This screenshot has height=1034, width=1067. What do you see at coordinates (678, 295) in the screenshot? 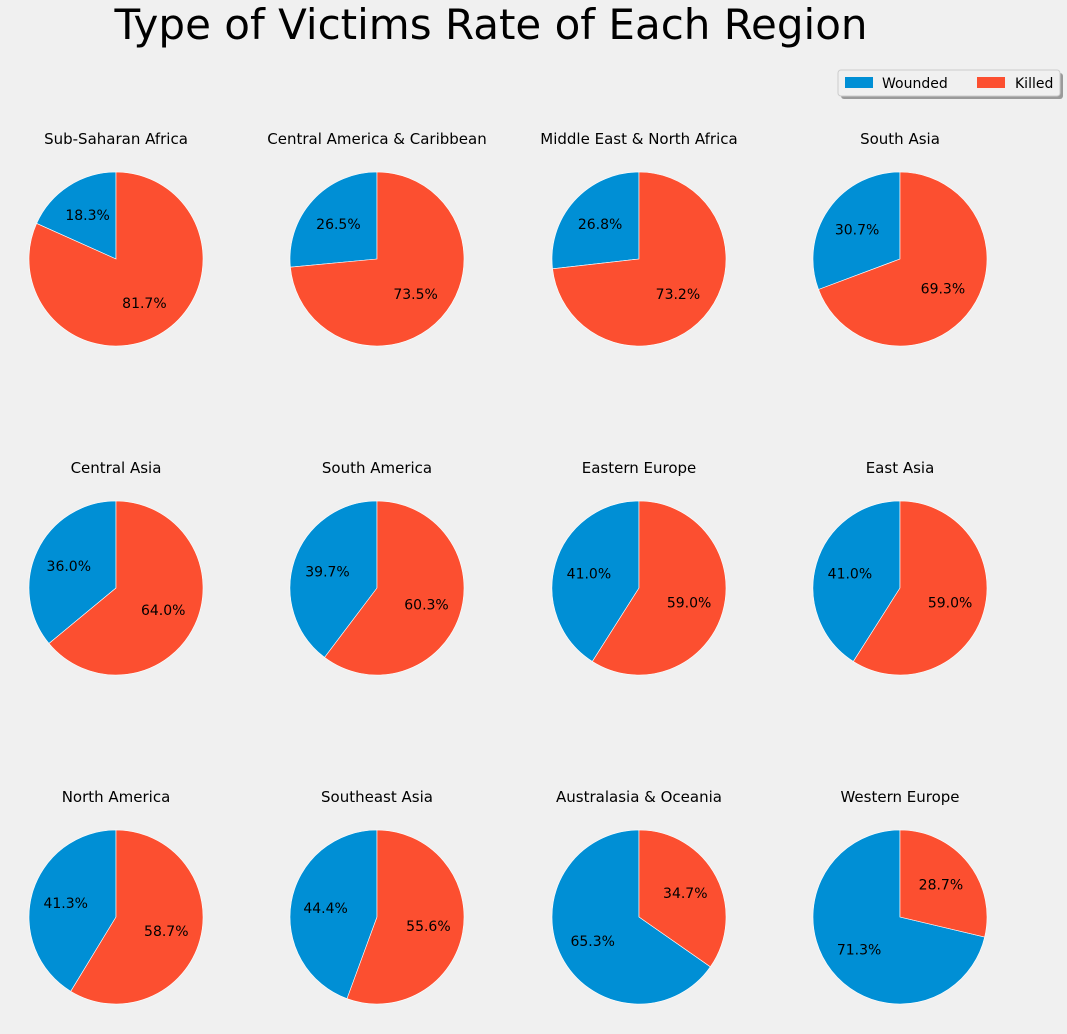
I see `slice-label-killed: 73.2%` at bounding box center [678, 295].